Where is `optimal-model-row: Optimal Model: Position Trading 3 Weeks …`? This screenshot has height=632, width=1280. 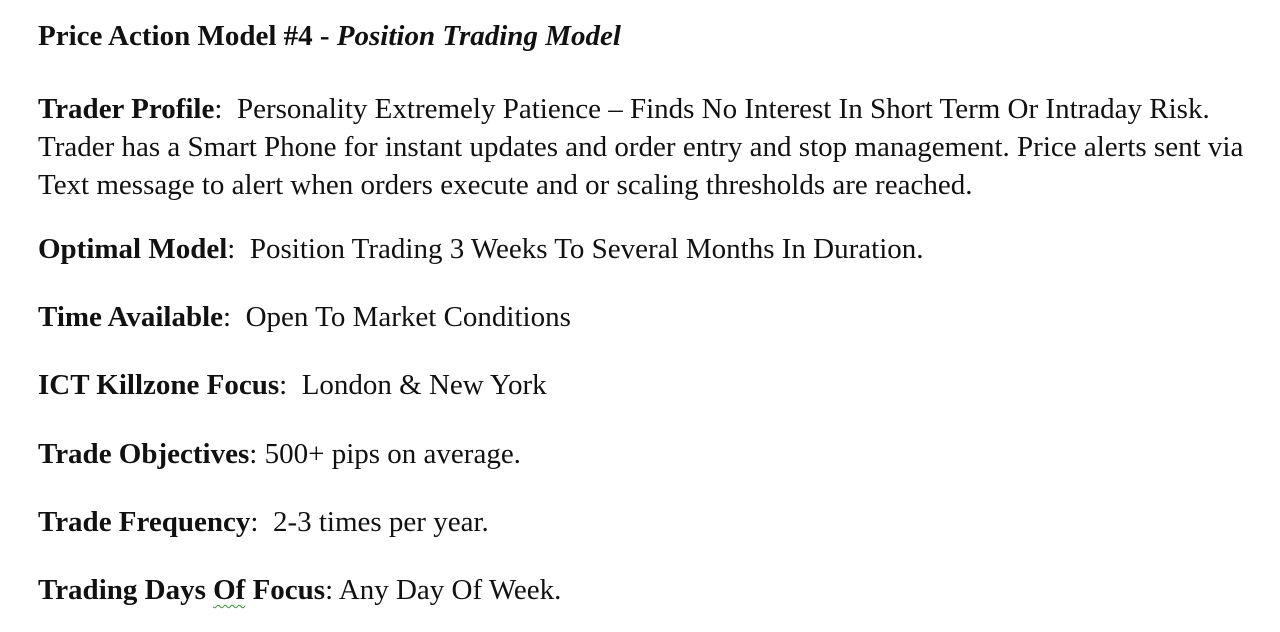
optimal-model-row: Optimal Model: Position Trading 3 Weeks … is located at coordinates (481, 249).